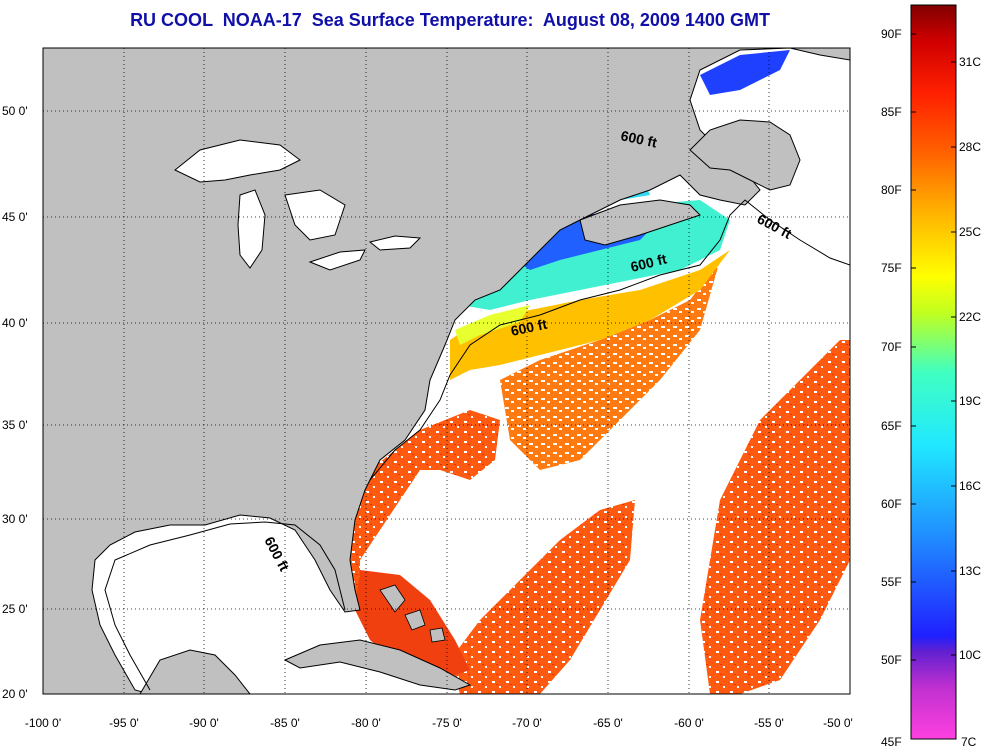 The width and height of the screenshot is (984, 754). Describe the element at coordinates (970, 655) in the screenshot. I see `colorbar-c-label: 10C` at that location.